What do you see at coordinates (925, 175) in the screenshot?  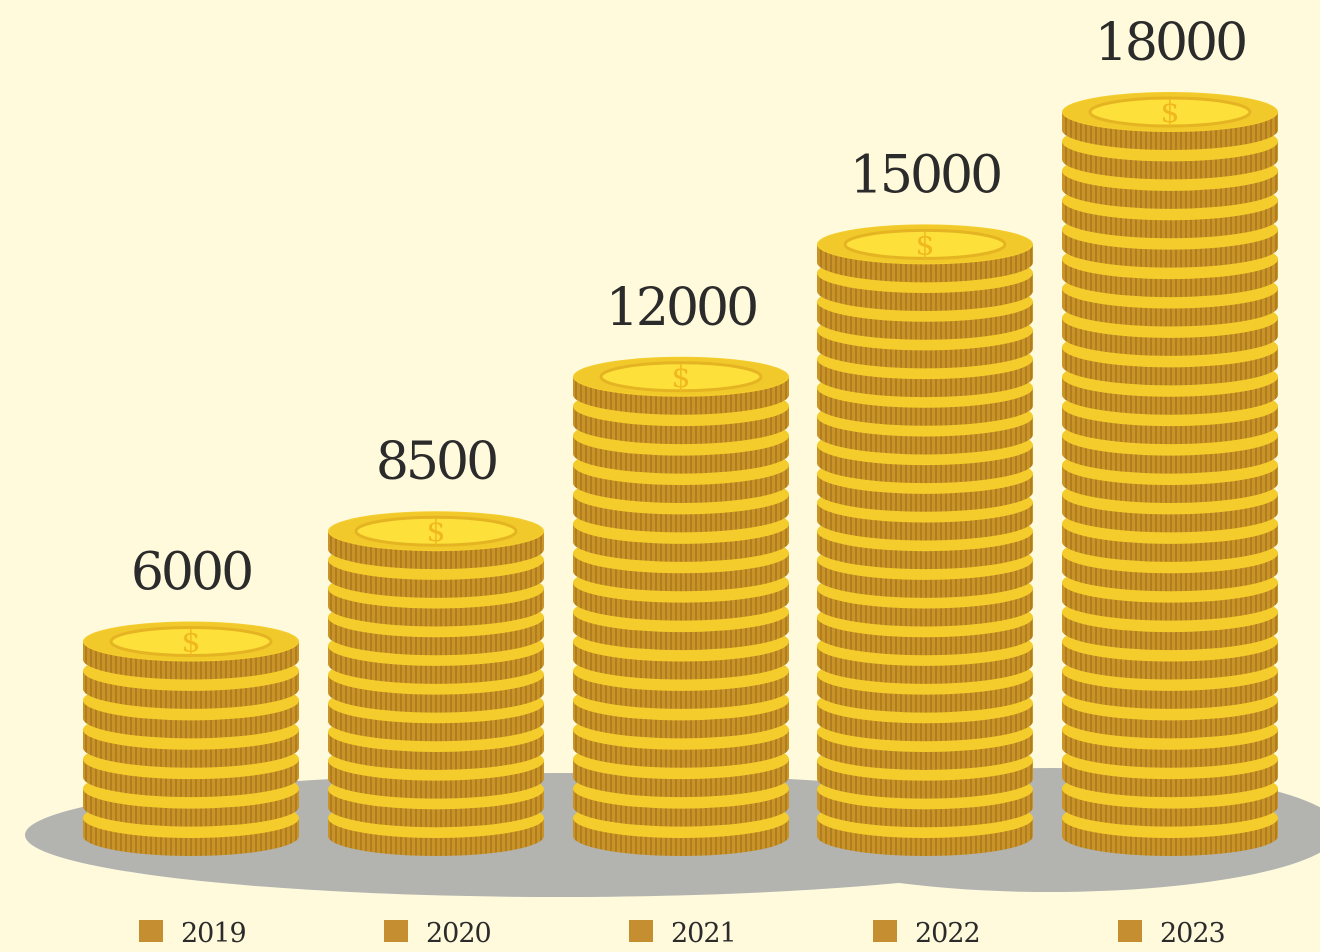 I see `value-label: 15000` at bounding box center [925, 175].